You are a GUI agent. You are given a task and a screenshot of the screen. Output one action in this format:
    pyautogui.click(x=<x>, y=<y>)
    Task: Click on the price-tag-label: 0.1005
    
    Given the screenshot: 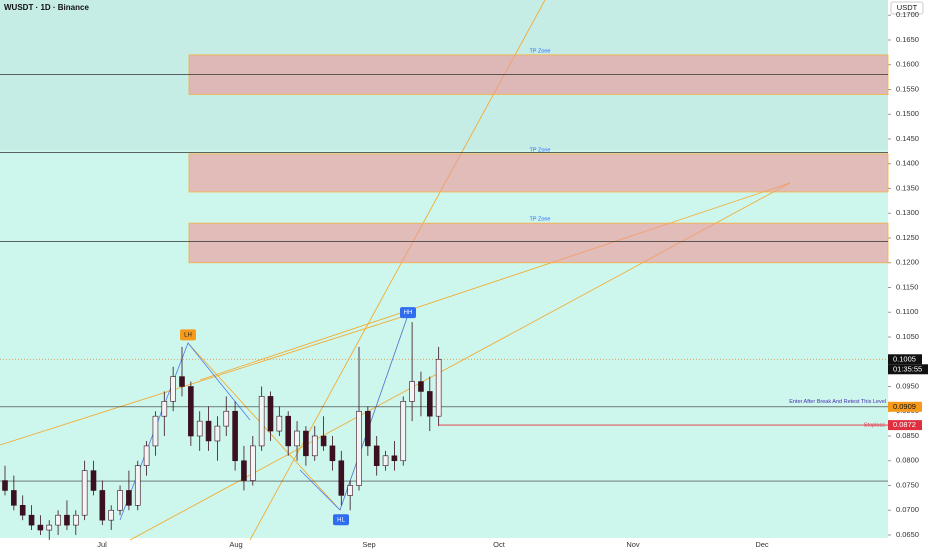 What is the action you would take?
    pyautogui.click(x=904, y=358)
    